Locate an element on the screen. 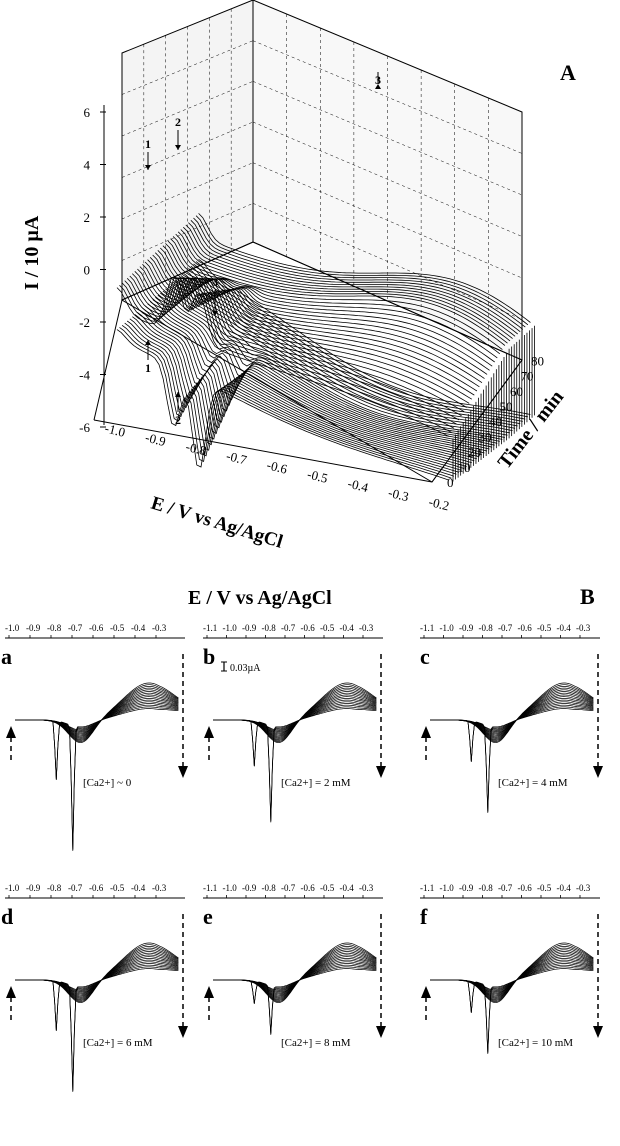 The height and width of the screenshot is (1146, 620). subplot-letter: f is located at coordinates (424, 916).